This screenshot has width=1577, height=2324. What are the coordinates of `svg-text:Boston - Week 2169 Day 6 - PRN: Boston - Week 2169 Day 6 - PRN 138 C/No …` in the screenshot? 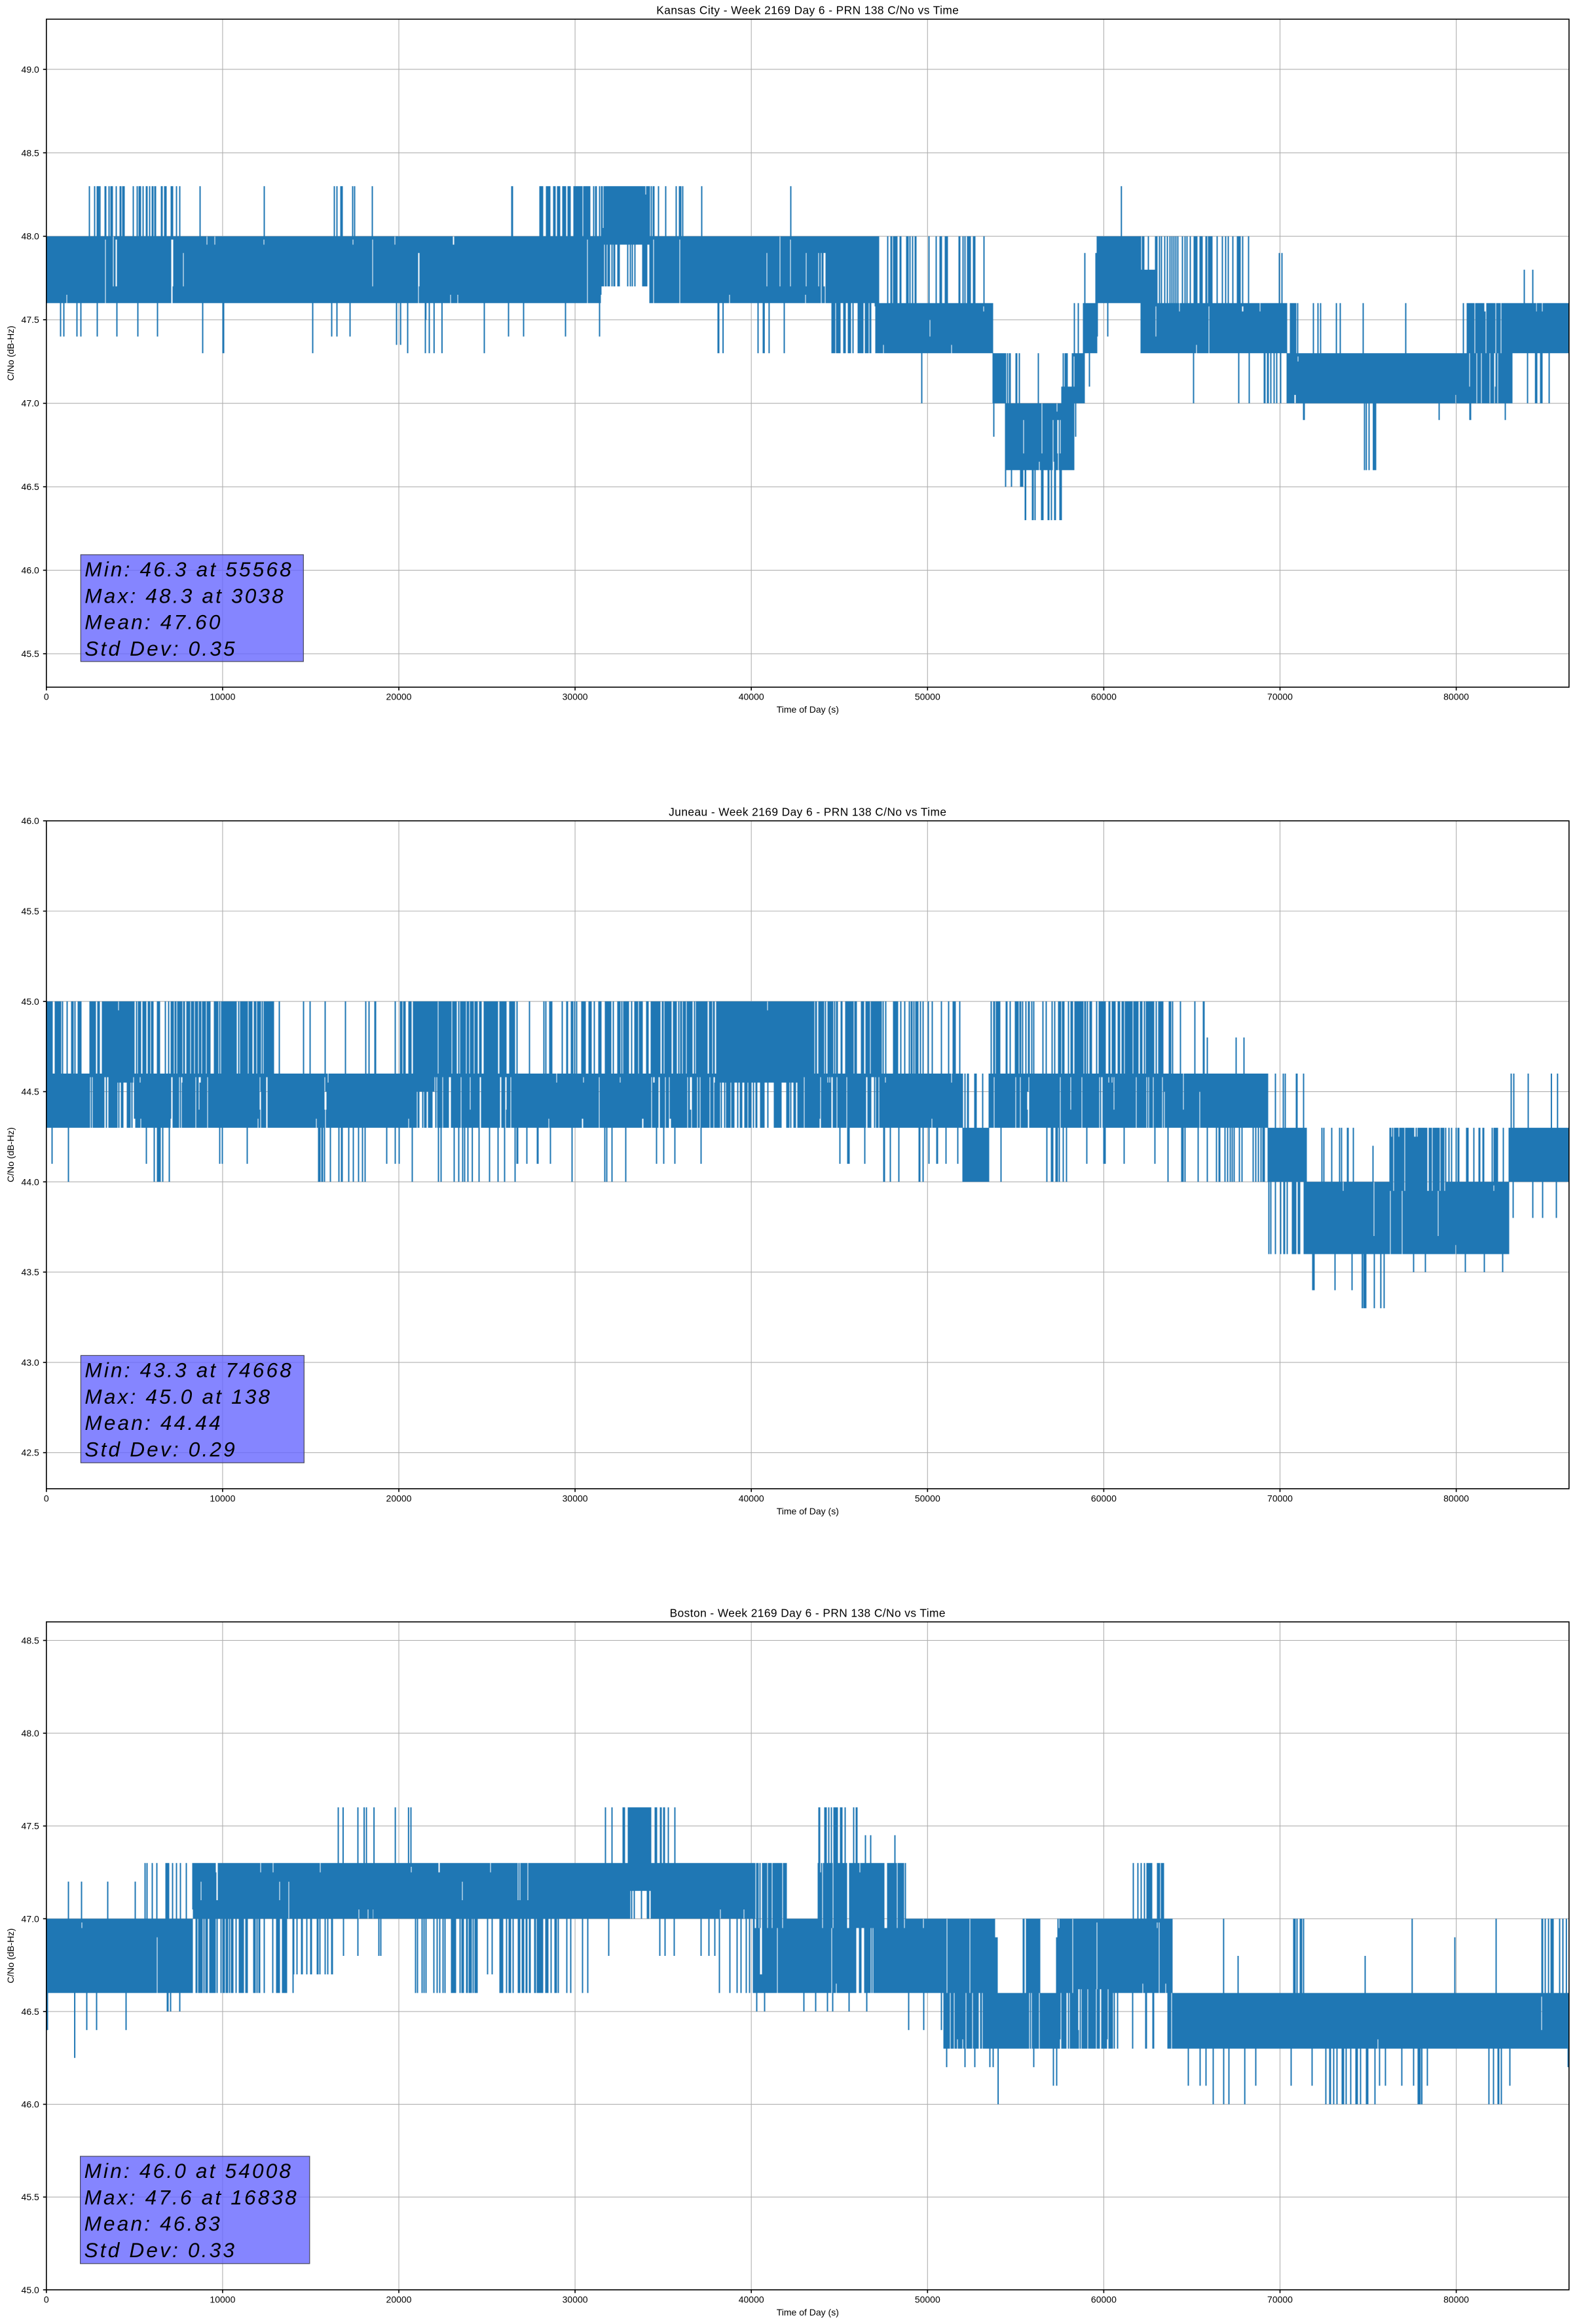 It's located at (808, 1612).